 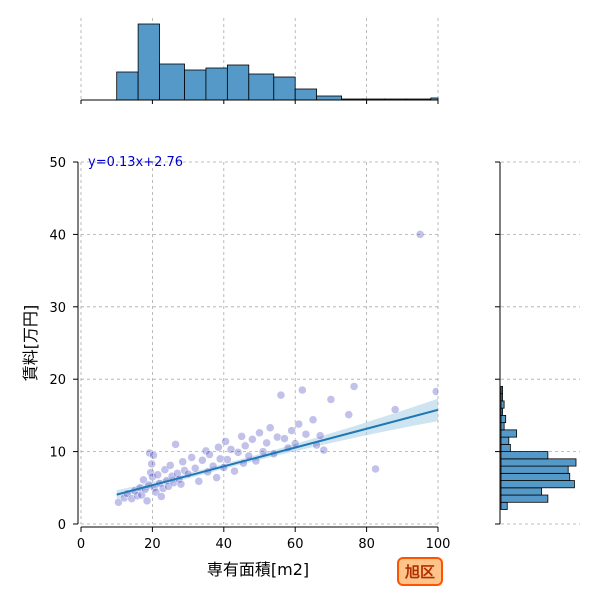 I want to click on y-axis-title: 賃料[万円], so click(x=30, y=343).